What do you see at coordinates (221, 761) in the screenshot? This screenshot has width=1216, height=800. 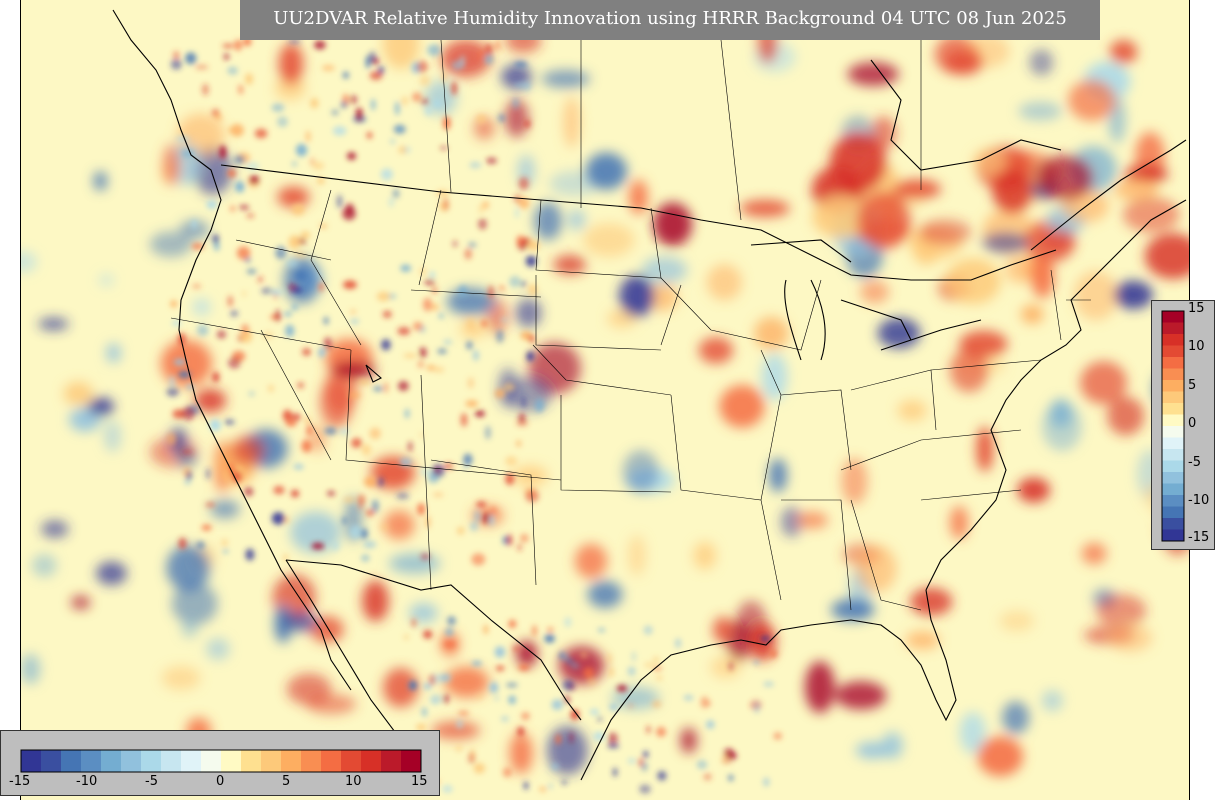 I see `colorbar-horizontal-frame` at bounding box center [221, 761].